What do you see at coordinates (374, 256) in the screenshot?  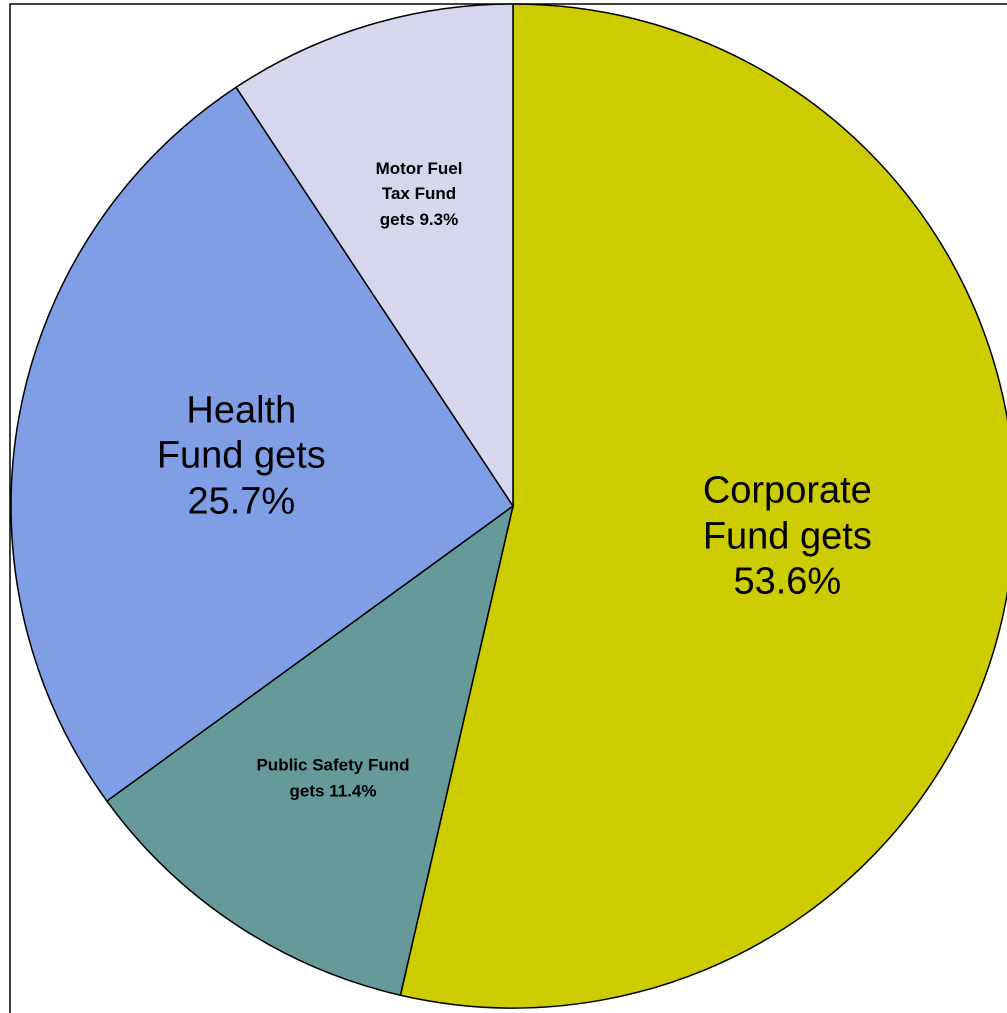 I see `pie-slice` at bounding box center [374, 256].